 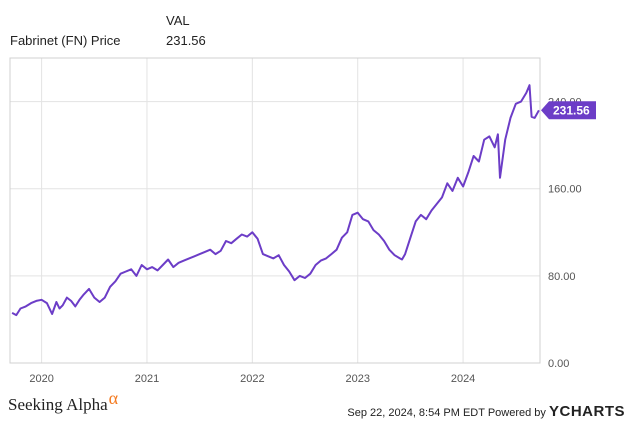 What do you see at coordinates (186, 40) in the screenshot?
I see `legend-series-value: 231.56` at bounding box center [186, 40].